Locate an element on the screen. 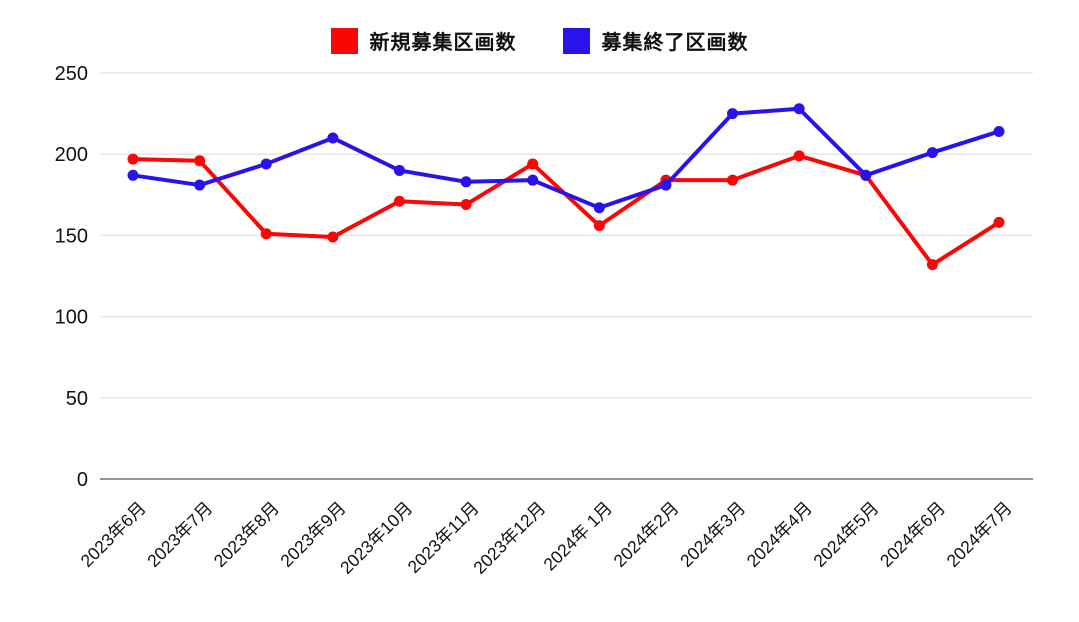  legend-label-closed-listings: 募集終了区画数 is located at coordinates (675, 43).